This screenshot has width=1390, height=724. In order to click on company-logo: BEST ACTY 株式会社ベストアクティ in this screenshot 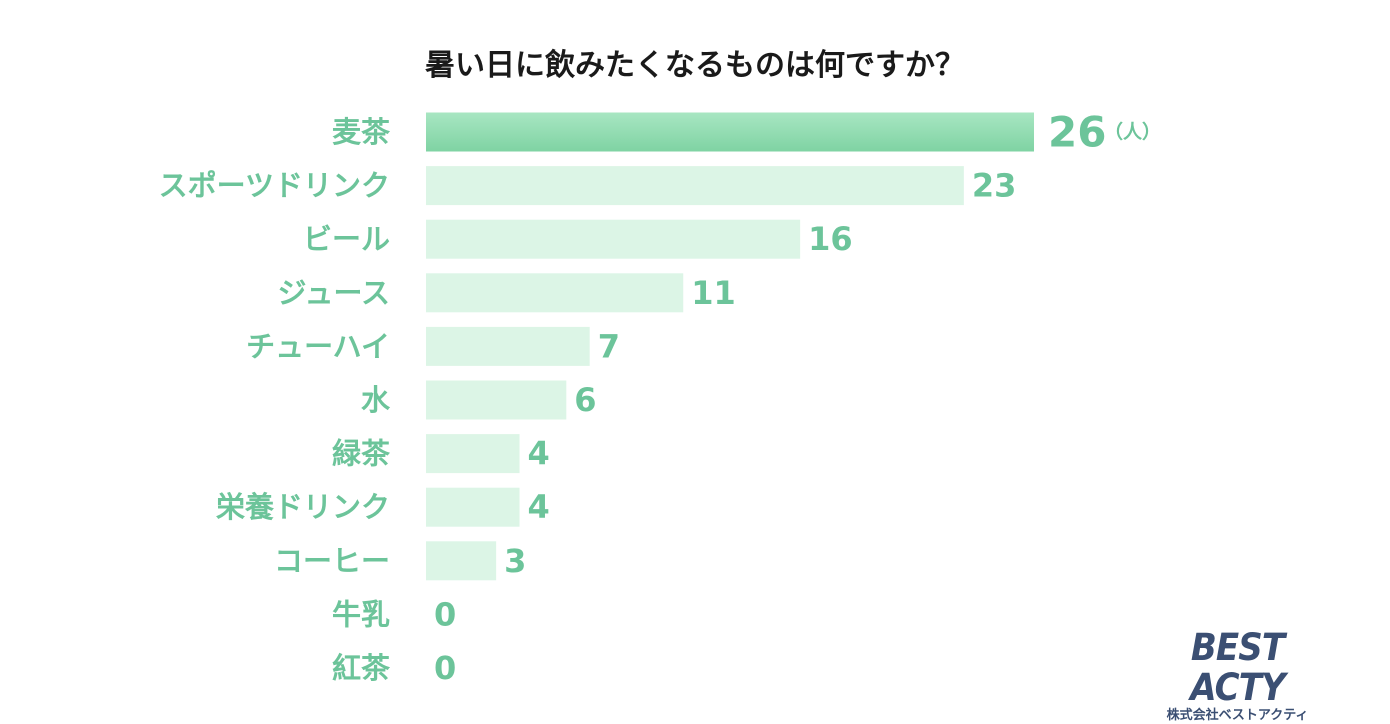, I will do `click(1237, 676)`.